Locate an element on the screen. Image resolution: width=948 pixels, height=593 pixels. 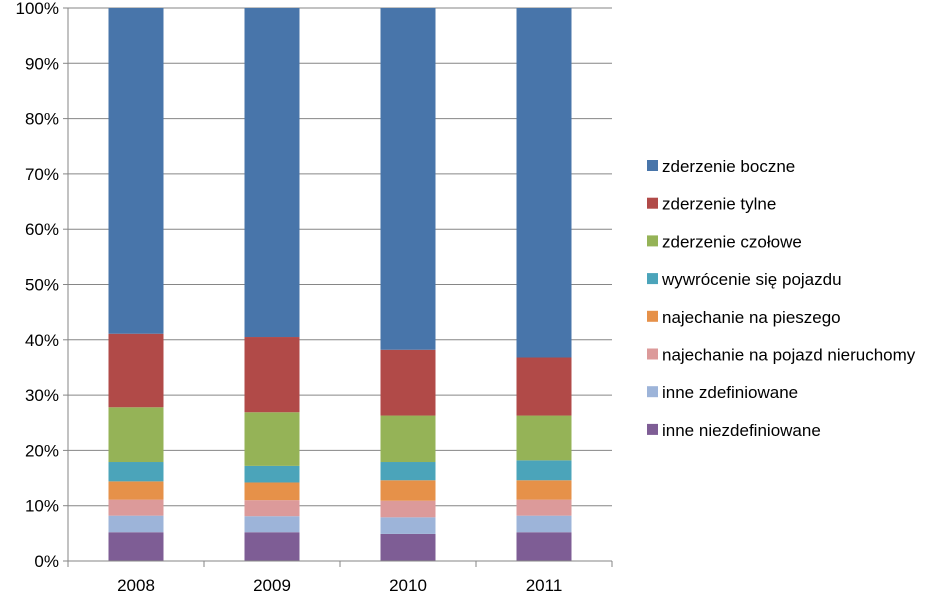
y-tick-label: 40% is located at coordinates (42, 340).